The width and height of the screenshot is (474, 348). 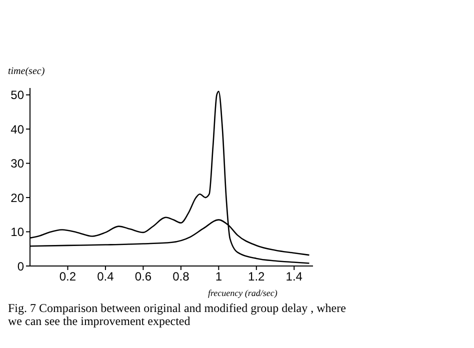 I want to click on x-tick-label: 1, so click(x=218, y=277).